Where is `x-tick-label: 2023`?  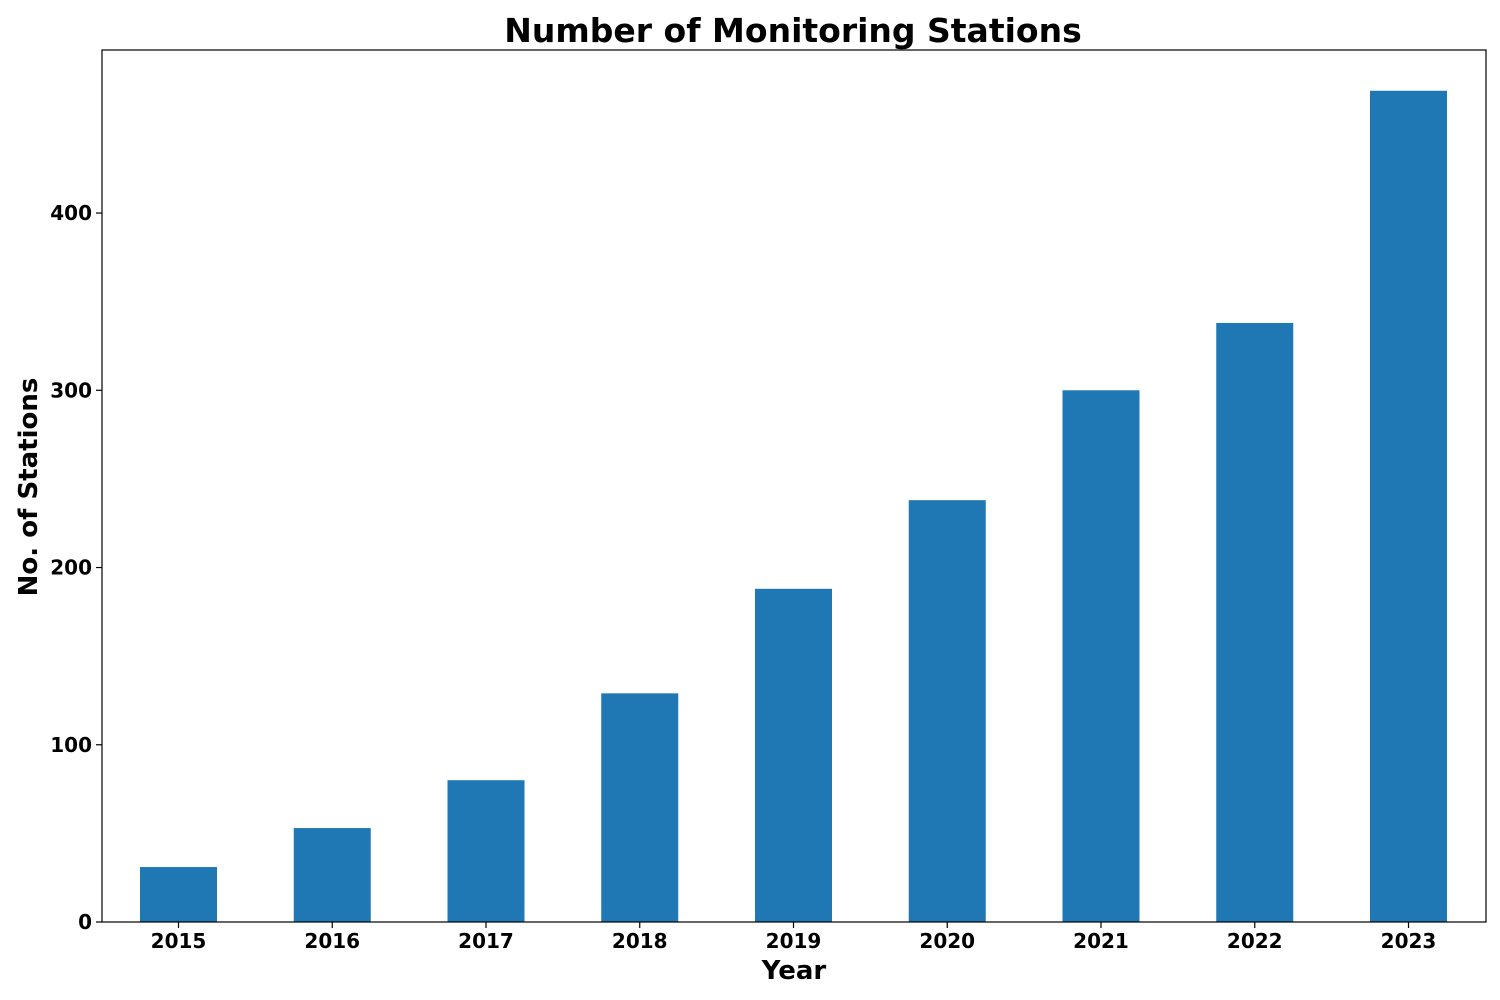 x-tick-label: 2023 is located at coordinates (1409, 941).